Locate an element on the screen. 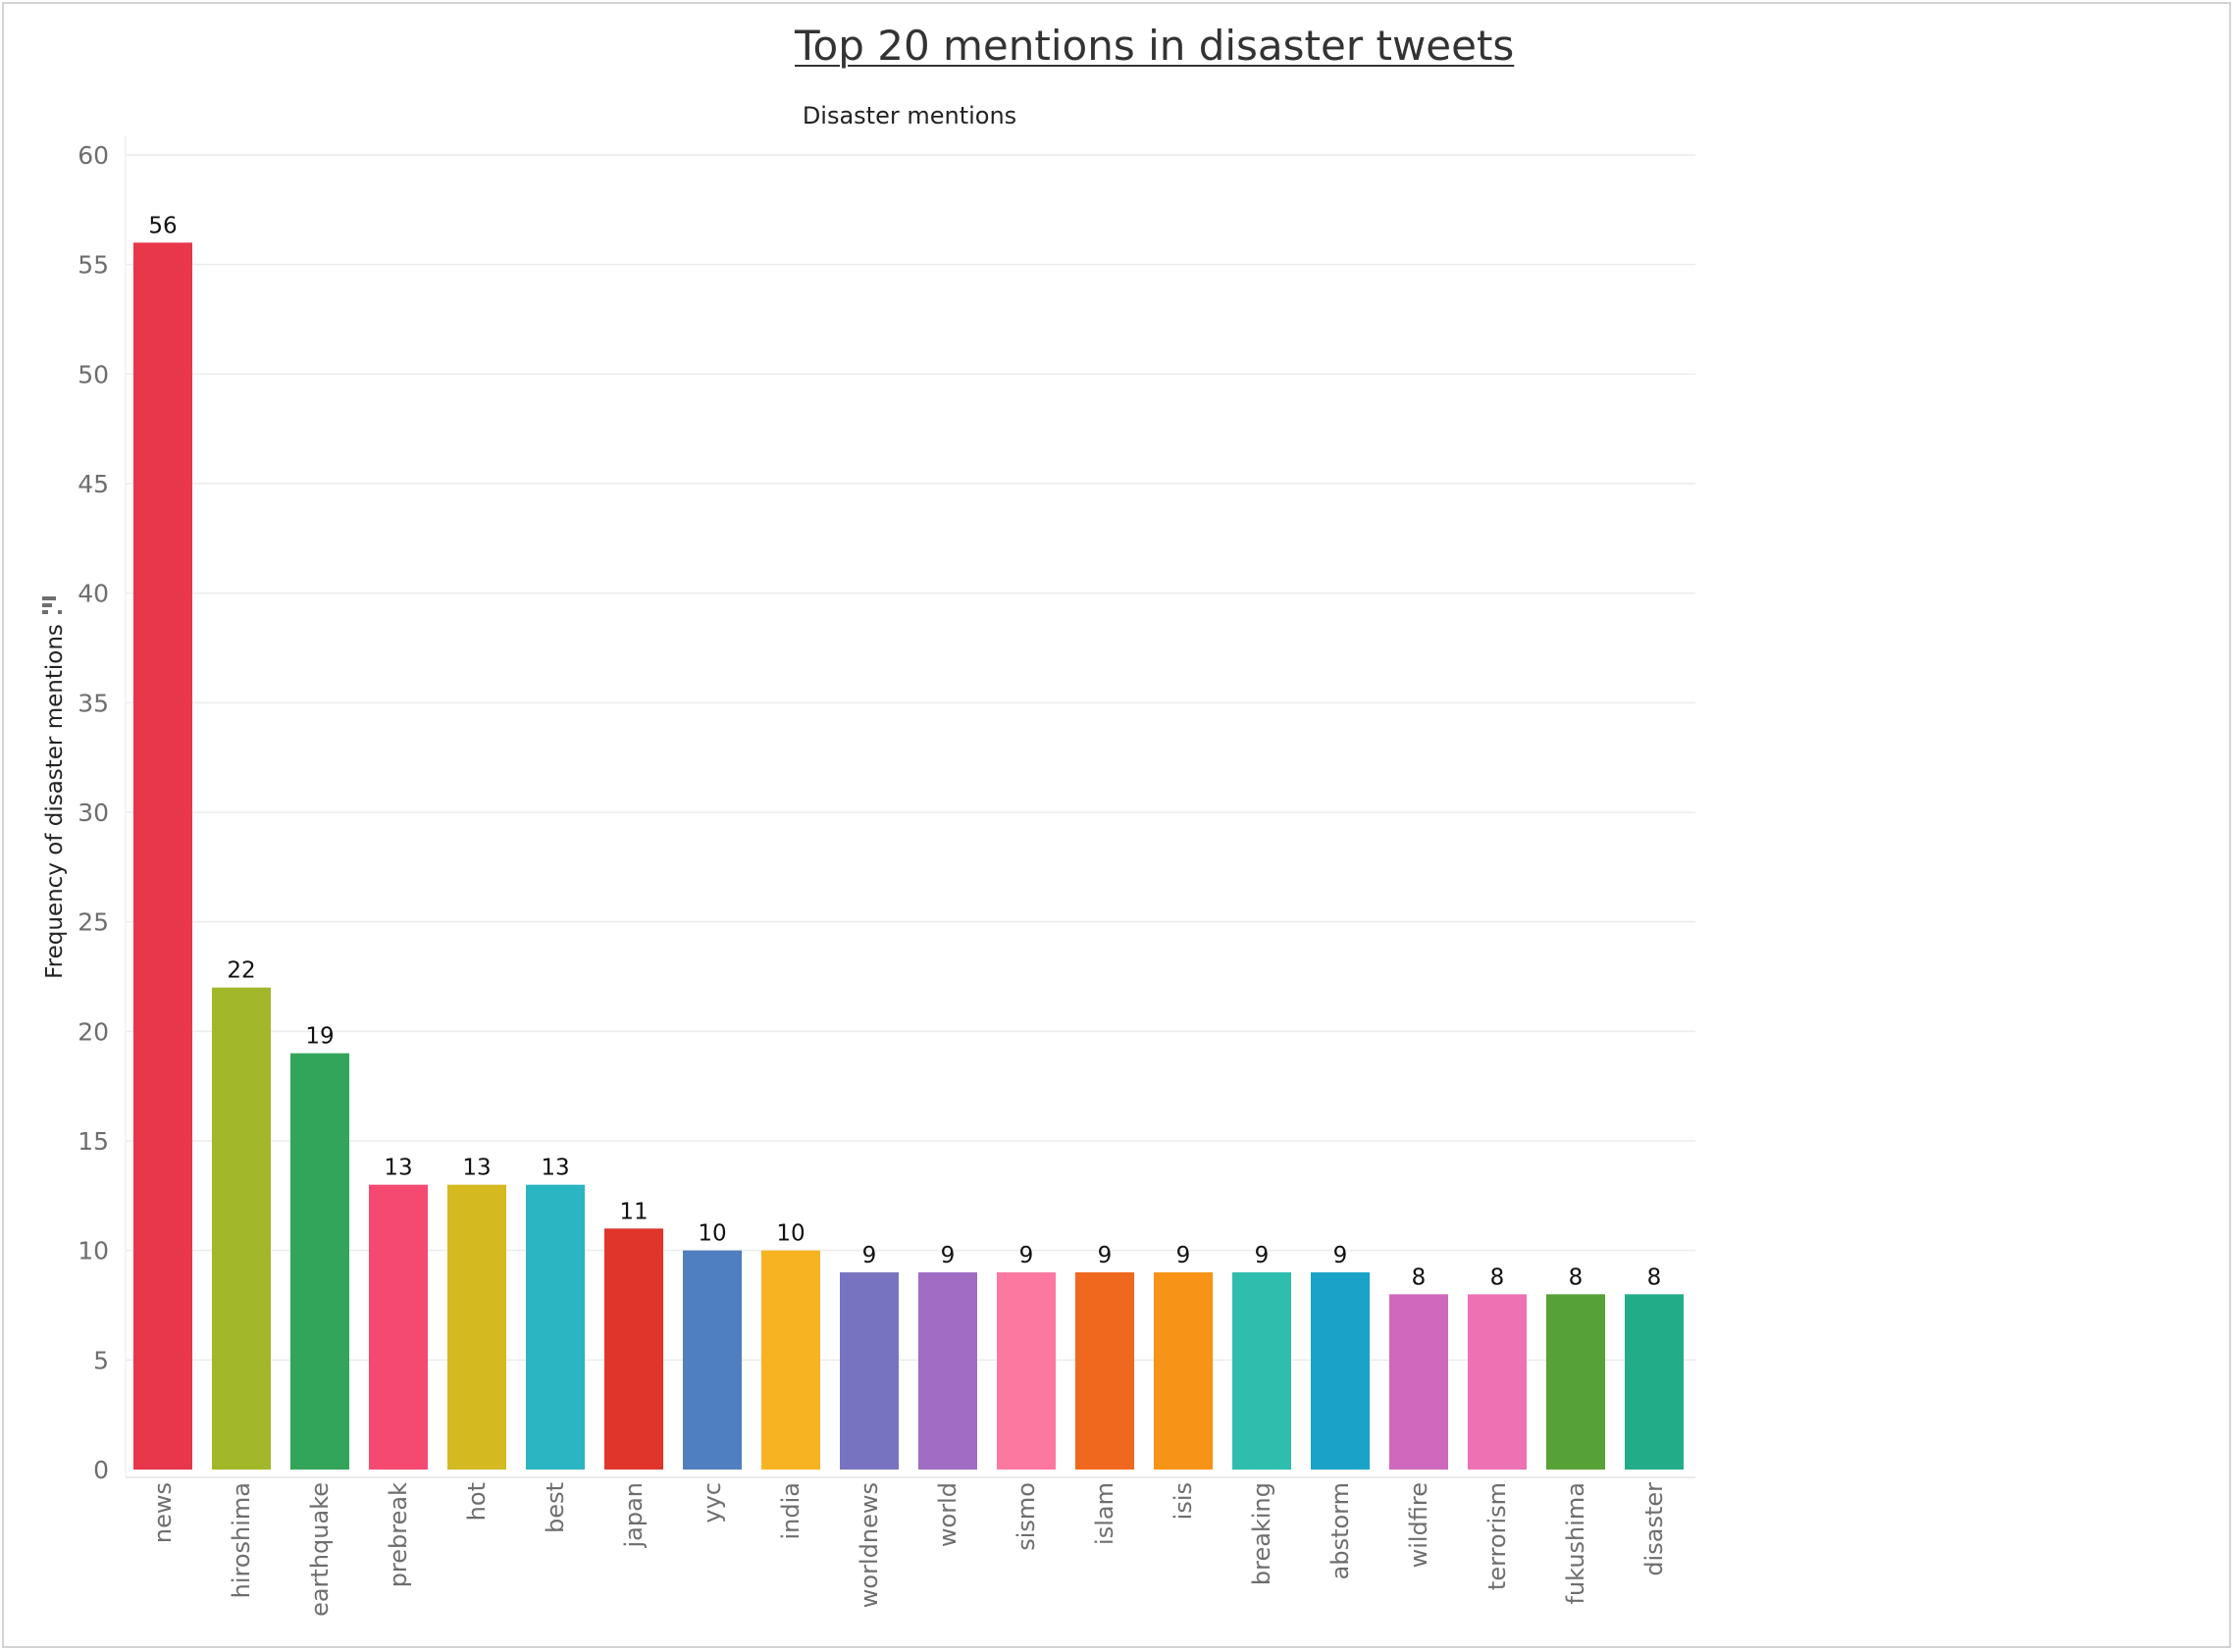 The height and width of the screenshot is (1652, 2235). y-tick-label: 5 is located at coordinates (101, 1360).